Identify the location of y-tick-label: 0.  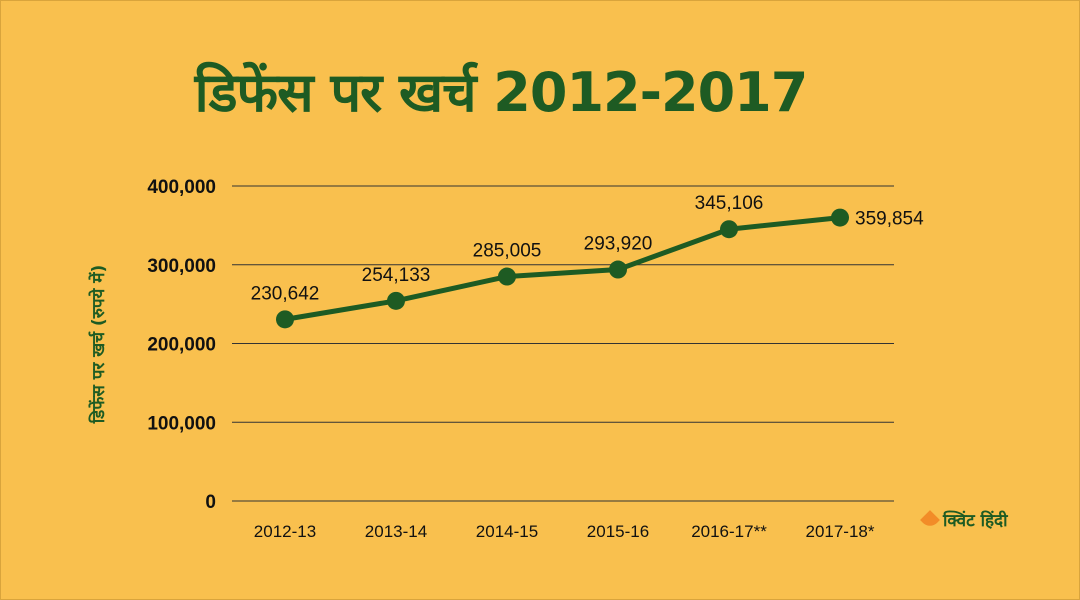
(210, 502).